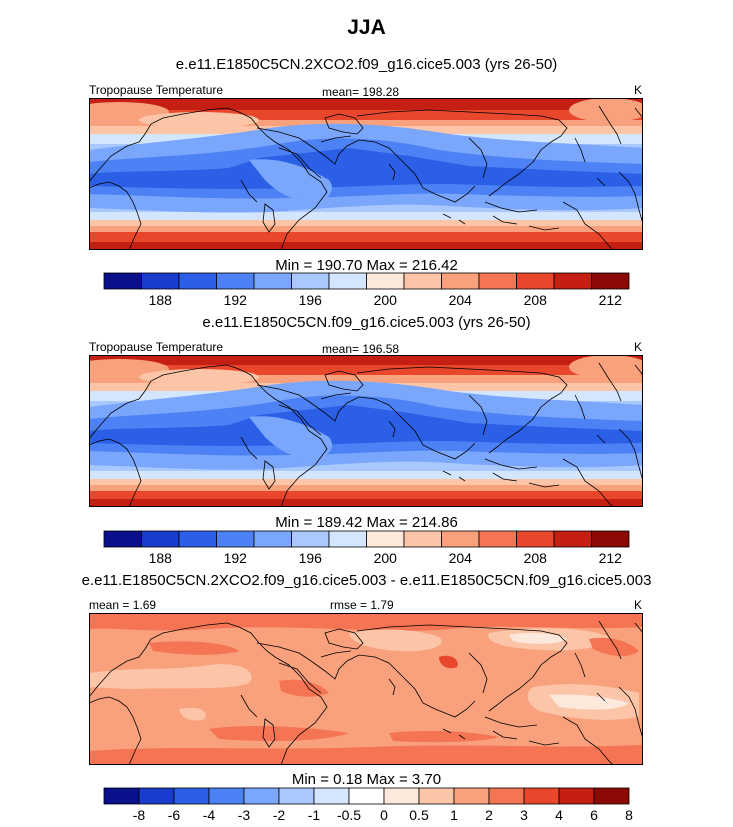  I want to click on panel-3-rmse: rmse = 1.79, so click(362, 605).